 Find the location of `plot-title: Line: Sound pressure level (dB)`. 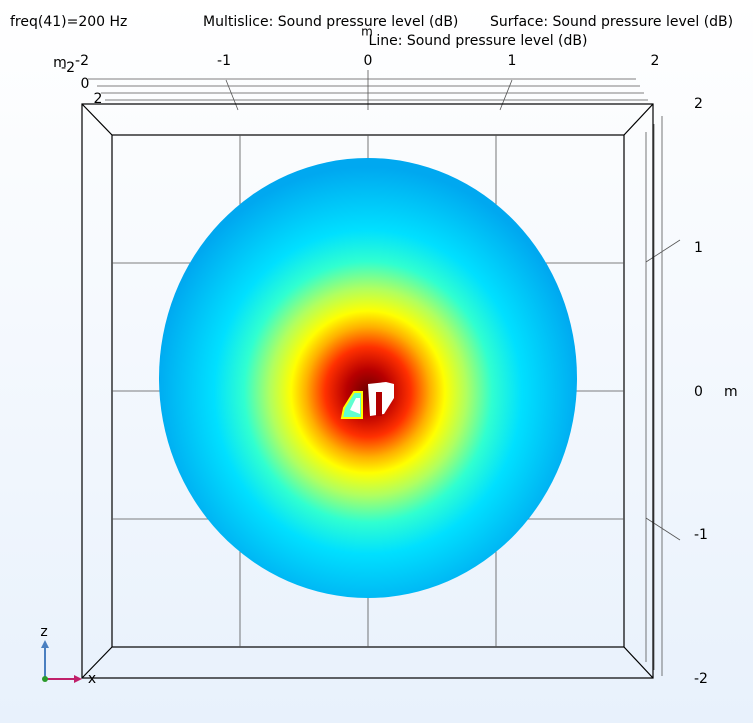

plot-title: Line: Sound pressure level (dB) is located at coordinates (478, 41).